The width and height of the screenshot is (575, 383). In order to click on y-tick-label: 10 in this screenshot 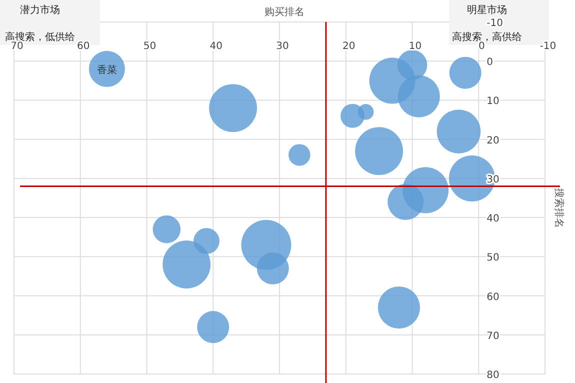, I will do `click(493, 102)`.